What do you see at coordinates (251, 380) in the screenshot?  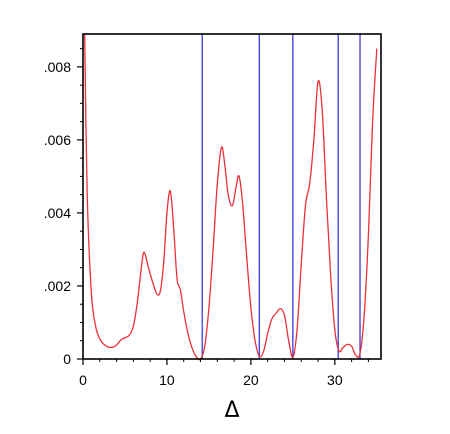 I see `x-tick-label-2: 20` at bounding box center [251, 380].